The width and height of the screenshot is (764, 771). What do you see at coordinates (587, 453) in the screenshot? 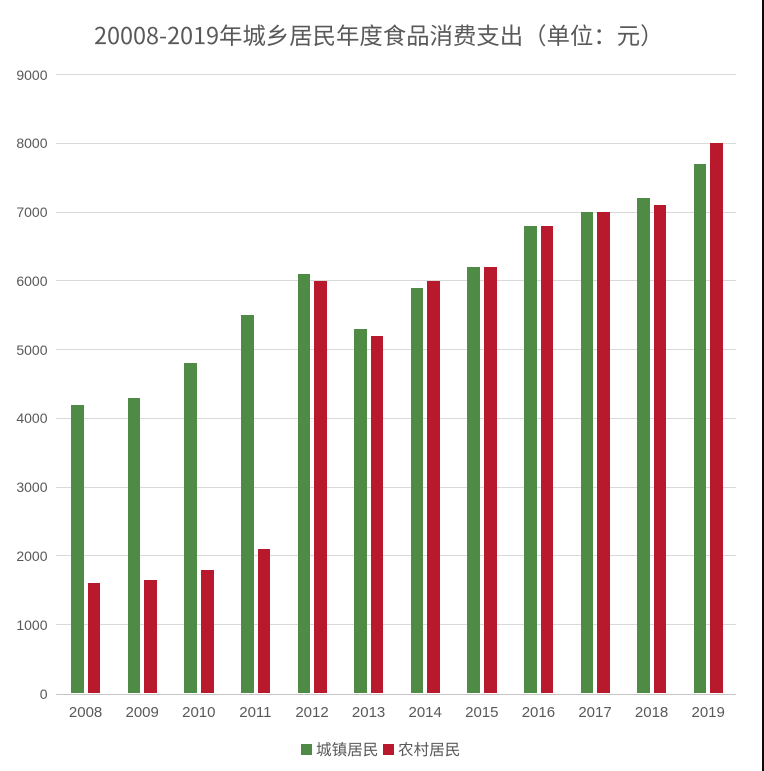
I see `bar-urban-2017` at bounding box center [587, 453].